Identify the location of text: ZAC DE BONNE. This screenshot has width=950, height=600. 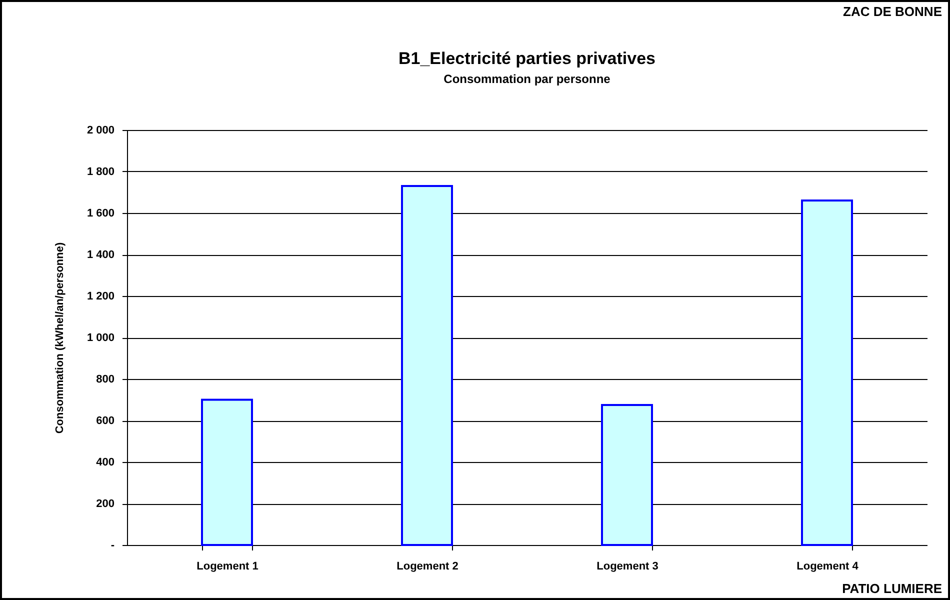
(892, 11).